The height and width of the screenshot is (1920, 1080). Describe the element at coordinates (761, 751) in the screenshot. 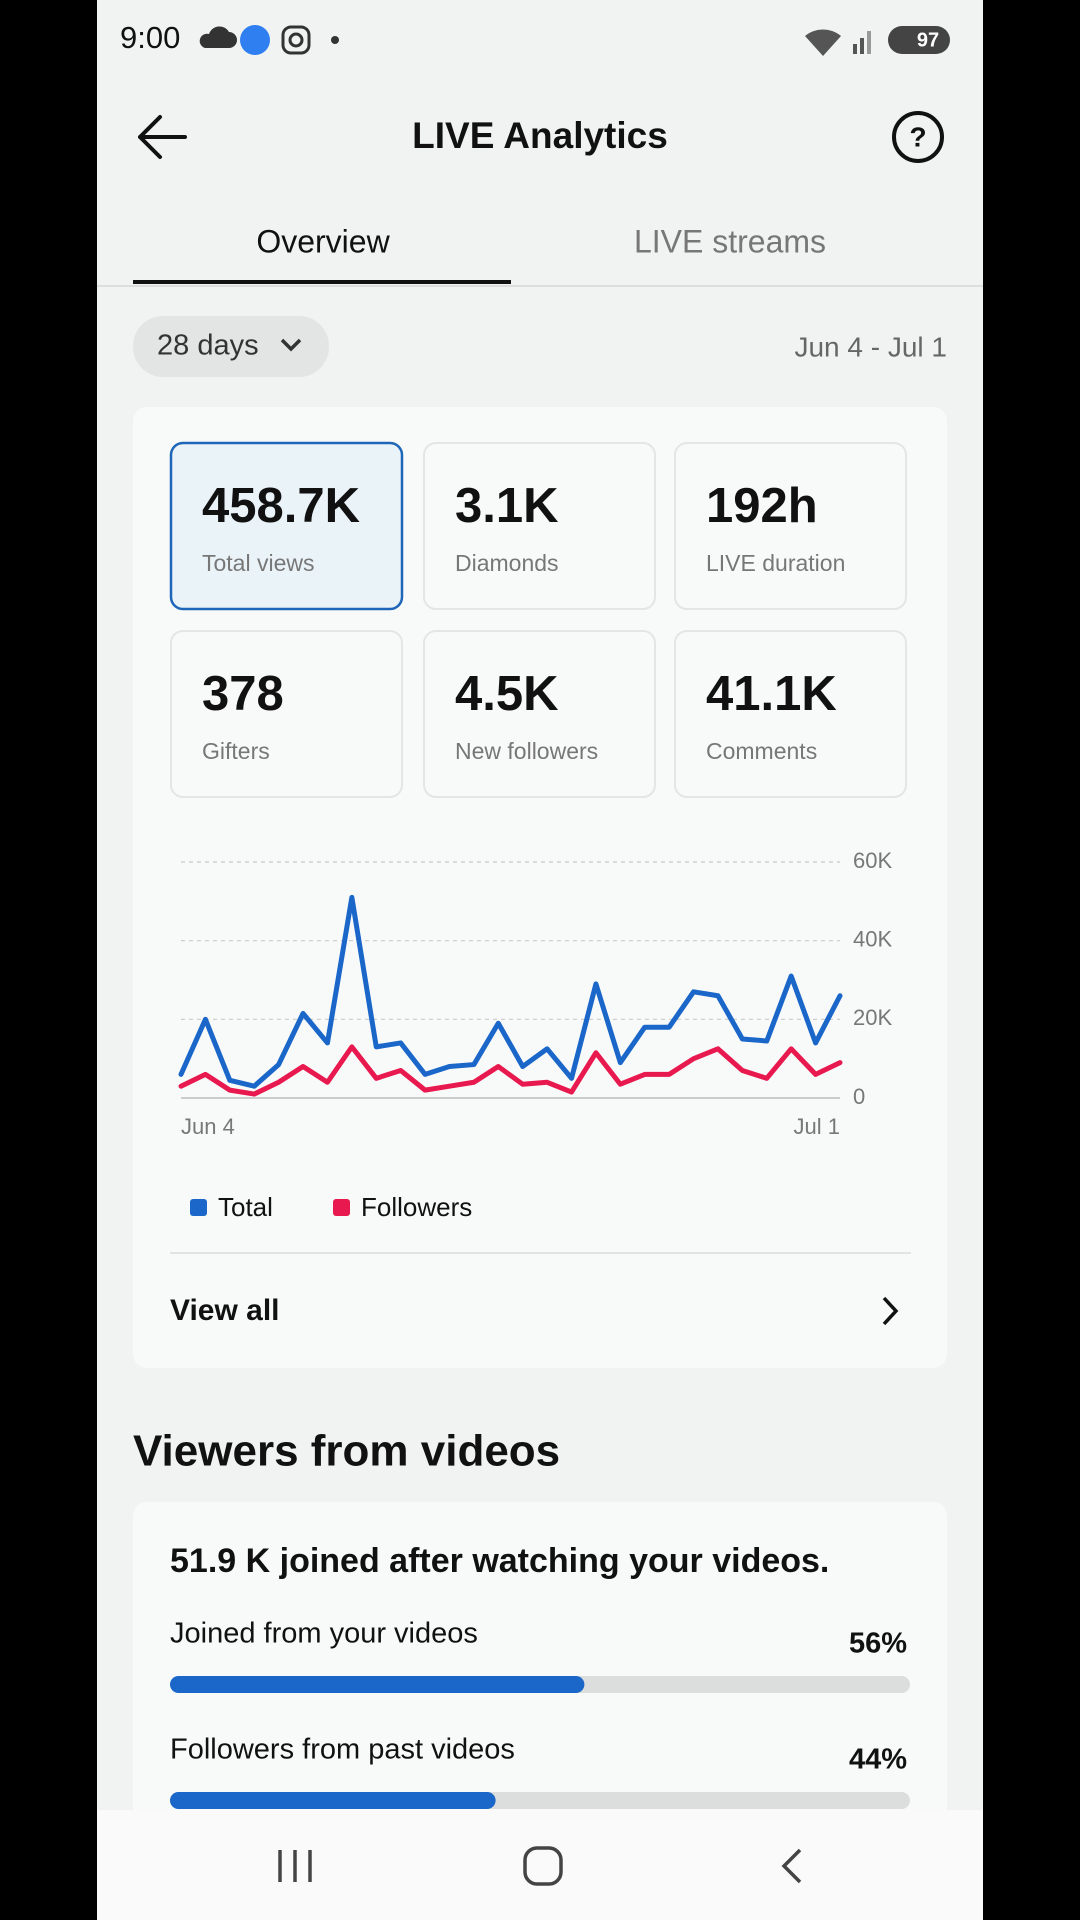

I see `stat-label: Comments` at that location.